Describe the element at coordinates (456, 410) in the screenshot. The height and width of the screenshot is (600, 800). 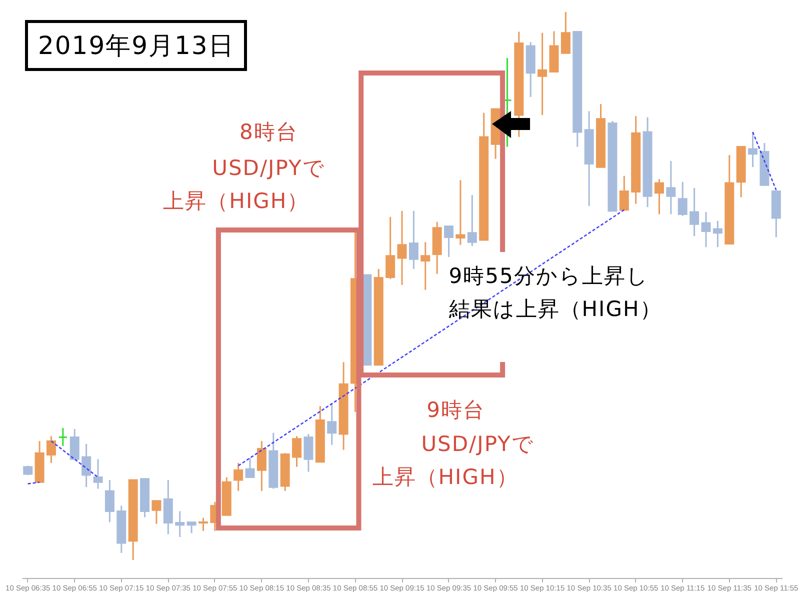
I see `annotation: 9時台` at that location.